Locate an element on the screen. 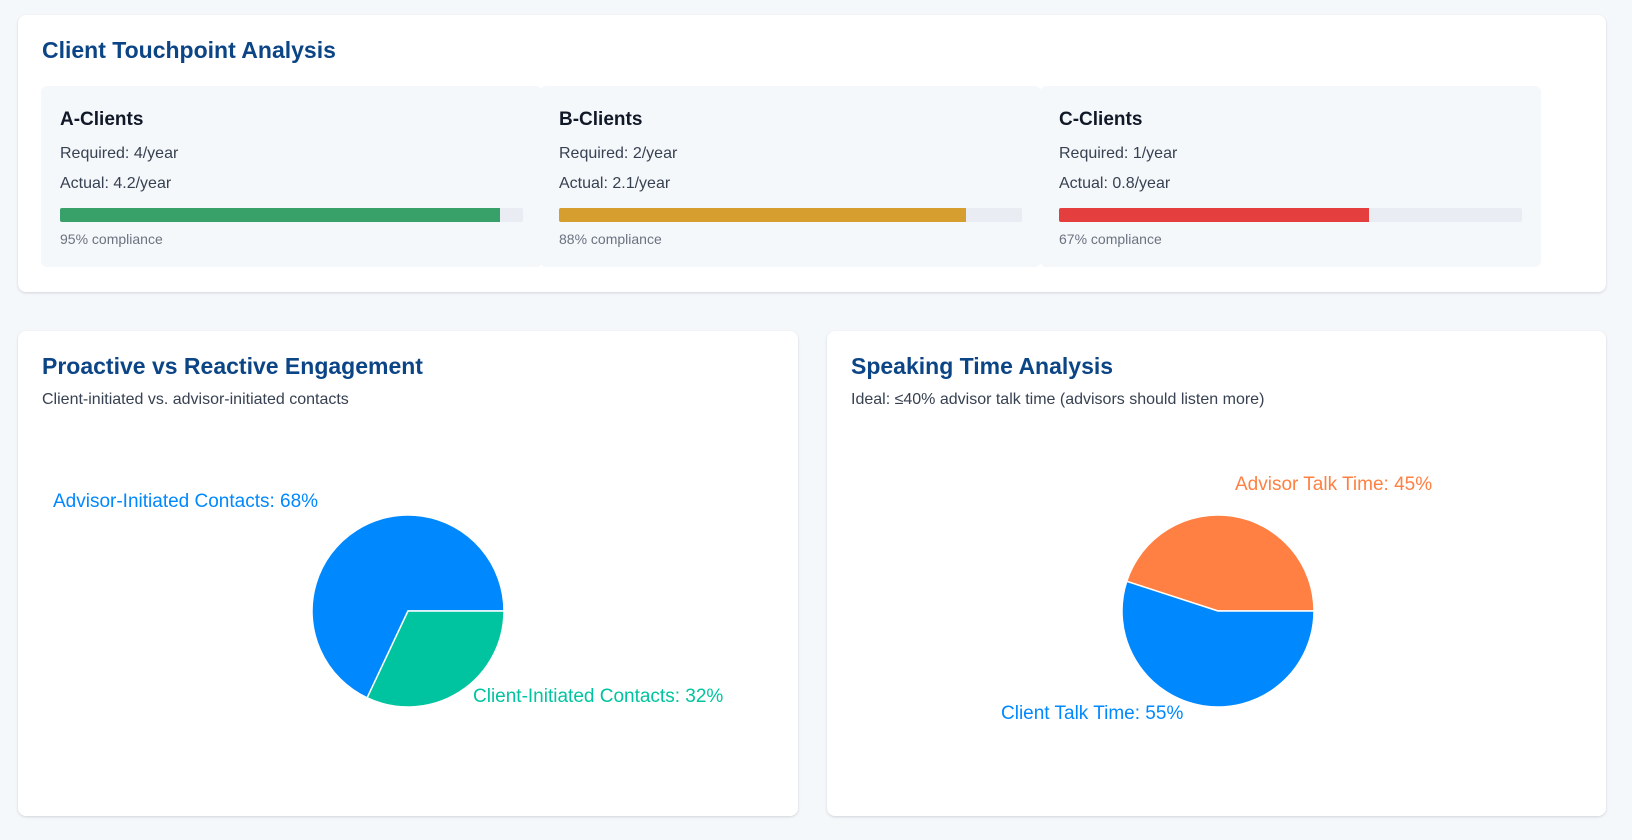  segment-name: B-Clients is located at coordinates (601, 119).